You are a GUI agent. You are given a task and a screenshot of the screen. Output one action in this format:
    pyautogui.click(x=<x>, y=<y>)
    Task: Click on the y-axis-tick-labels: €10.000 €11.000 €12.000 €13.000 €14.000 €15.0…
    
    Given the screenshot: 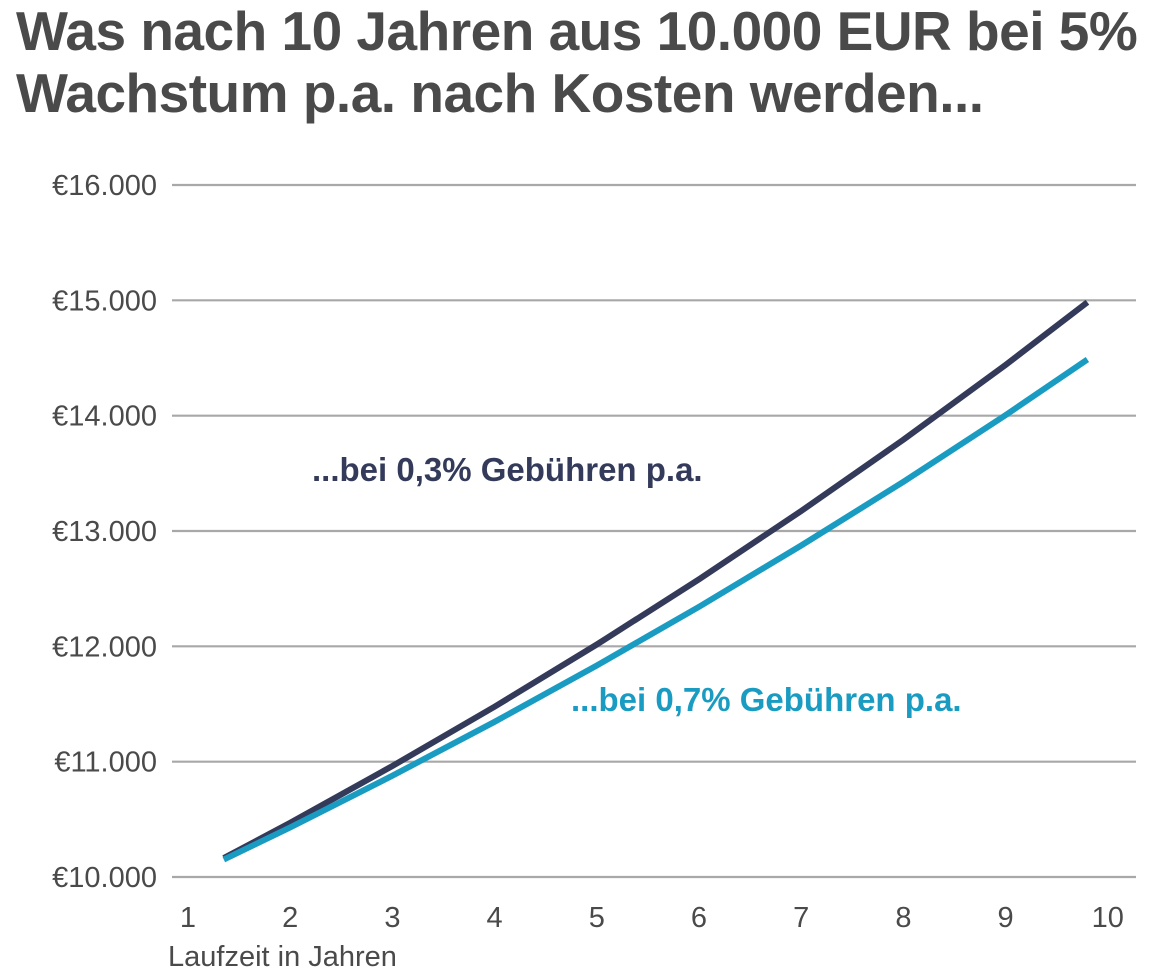 What is the action you would take?
    pyautogui.click(x=104, y=532)
    